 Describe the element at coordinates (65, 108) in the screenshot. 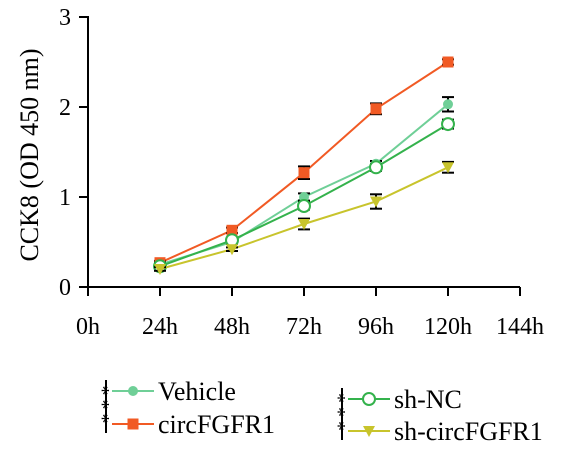

I see `y-tick-label: 2` at that location.